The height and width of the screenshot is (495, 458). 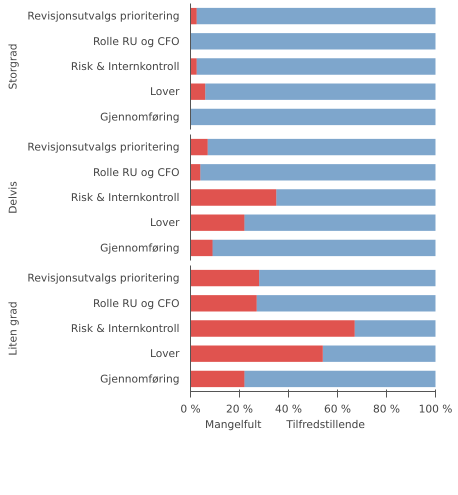 I want to click on text: Tilfredstillende, so click(x=325, y=424).